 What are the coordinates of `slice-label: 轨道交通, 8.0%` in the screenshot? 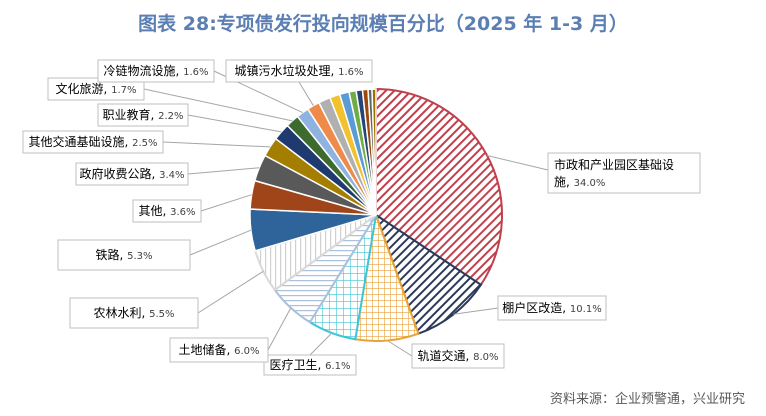 It's located at (458, 356).